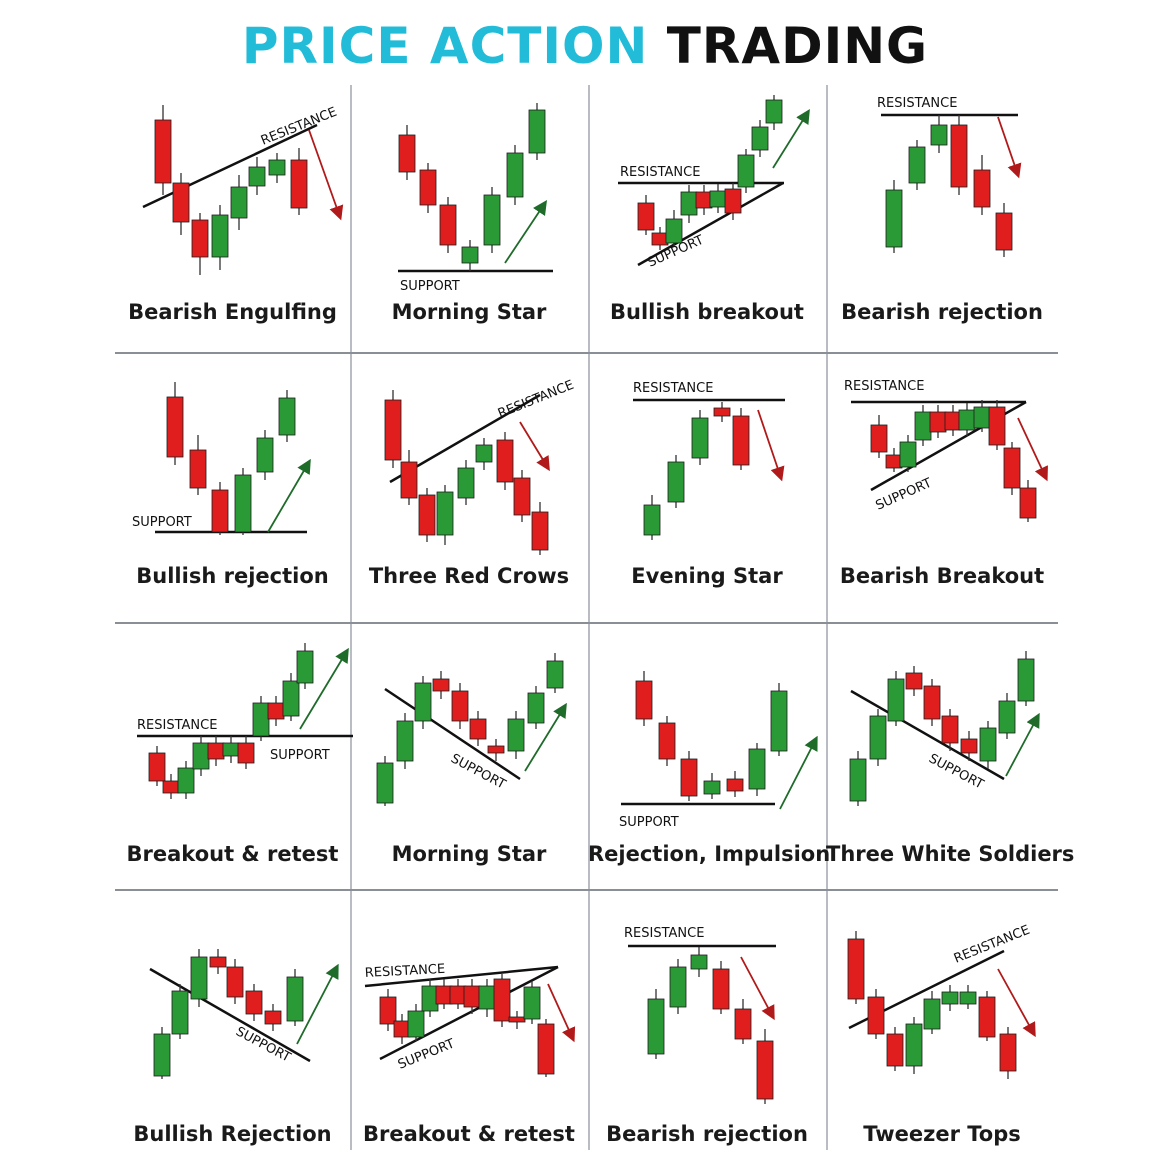 The image size is (1170, 1164). What do you see at coordinates (461, 976) in the screenshot?
I see `trend-line` at bounding box center [461, 976].